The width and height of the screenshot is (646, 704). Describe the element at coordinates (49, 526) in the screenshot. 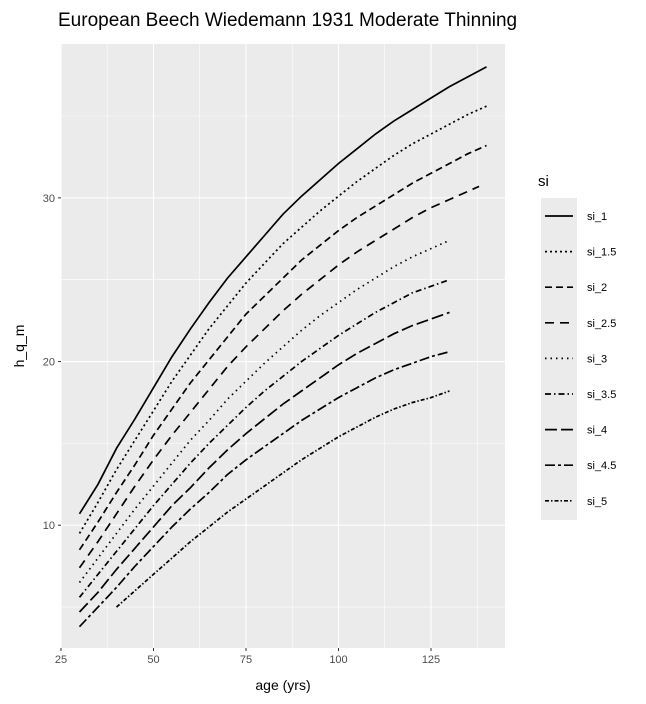

I see `y-tick-label: 10` at that location.